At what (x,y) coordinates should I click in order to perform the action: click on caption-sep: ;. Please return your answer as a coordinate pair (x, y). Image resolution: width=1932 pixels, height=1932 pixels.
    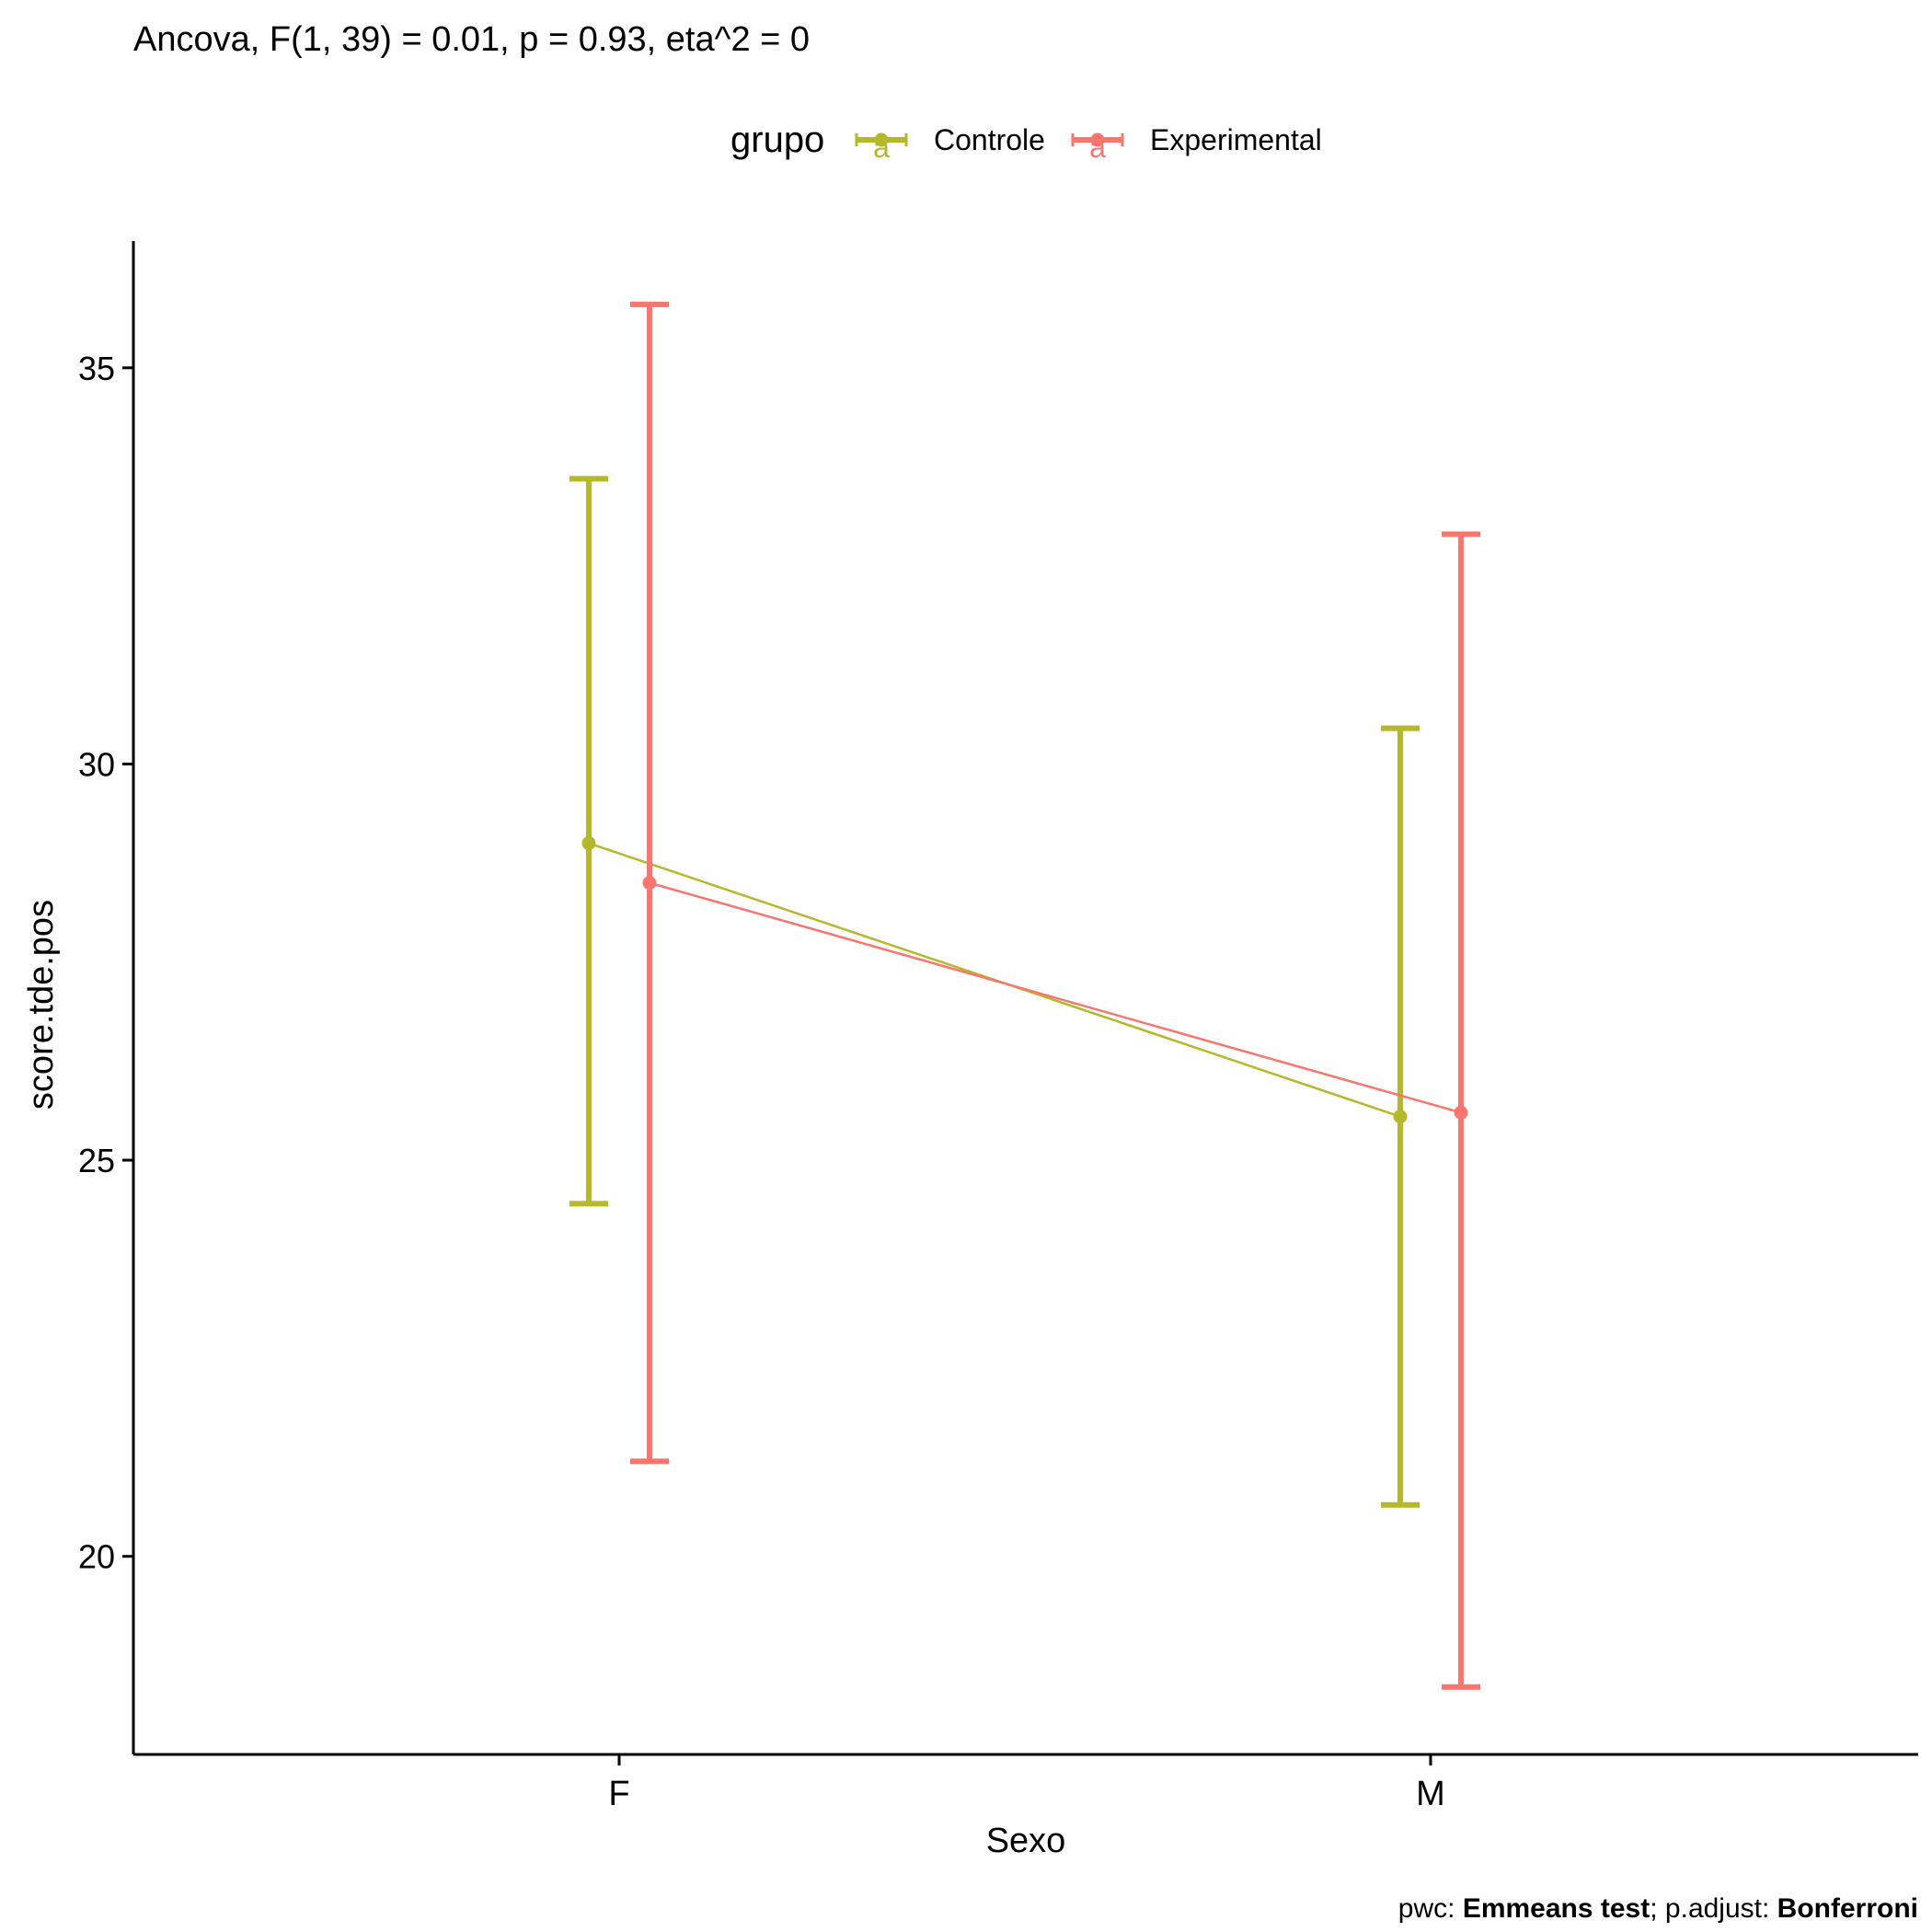
    Looking at the image, I should click on (1657, 1909).